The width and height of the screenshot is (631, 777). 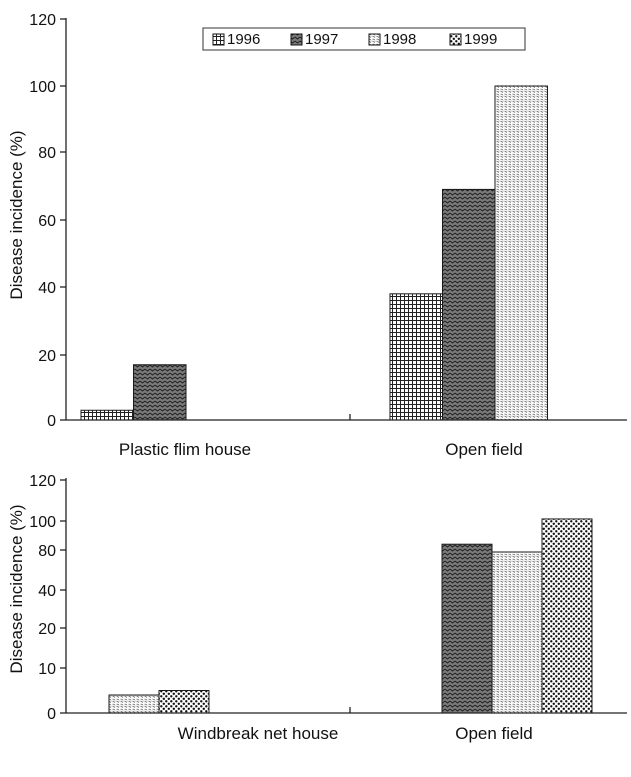 I want to click on legend-item-1997: 1997, so click(x=314, y=39).